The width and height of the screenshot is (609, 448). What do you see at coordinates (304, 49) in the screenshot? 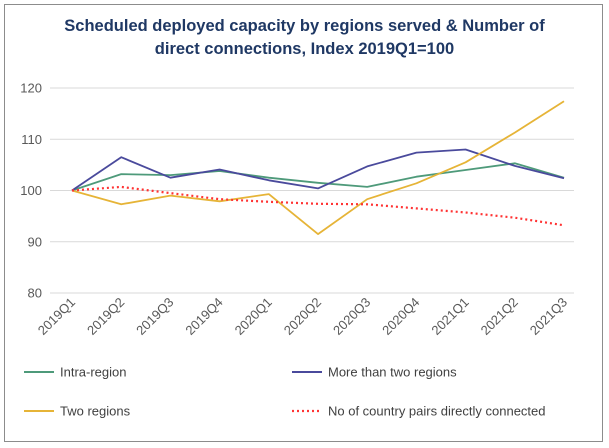
I see `chart-title-line-2: direct connections, Index 2019Q1=100` at bounding box center [304, 49].